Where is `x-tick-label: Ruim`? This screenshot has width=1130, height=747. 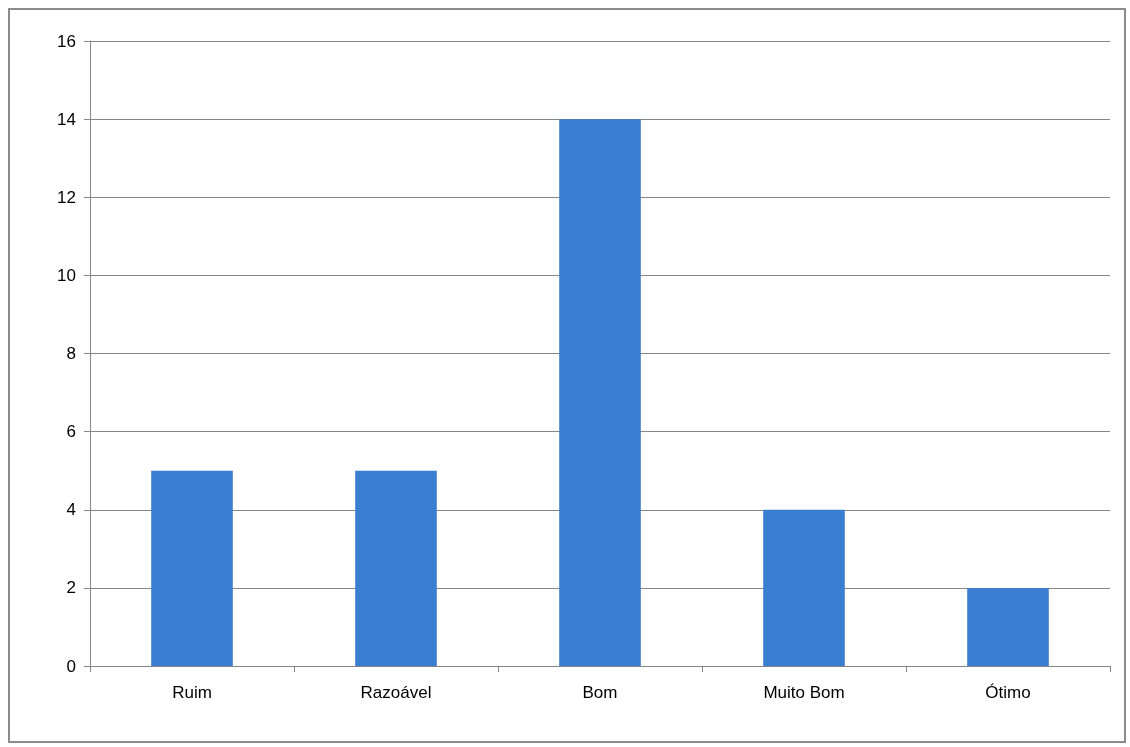
x-tick-label: Ruim is located at coordinates (192, 692).